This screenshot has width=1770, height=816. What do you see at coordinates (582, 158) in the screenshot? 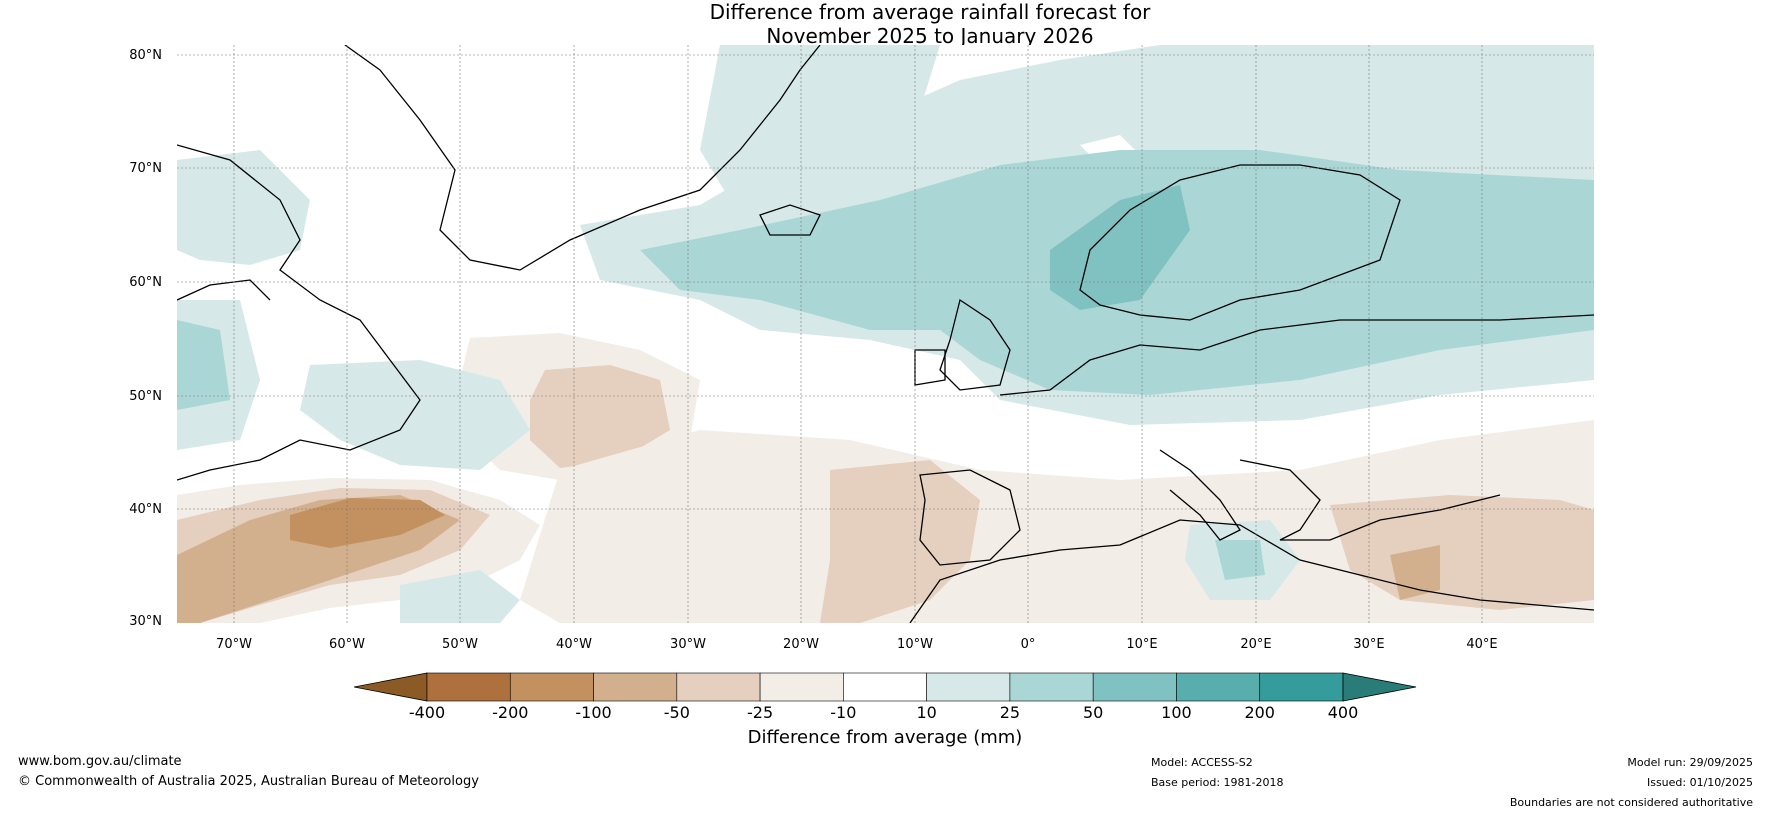
I see `greenland-coast` at bounding box center [582, 158].